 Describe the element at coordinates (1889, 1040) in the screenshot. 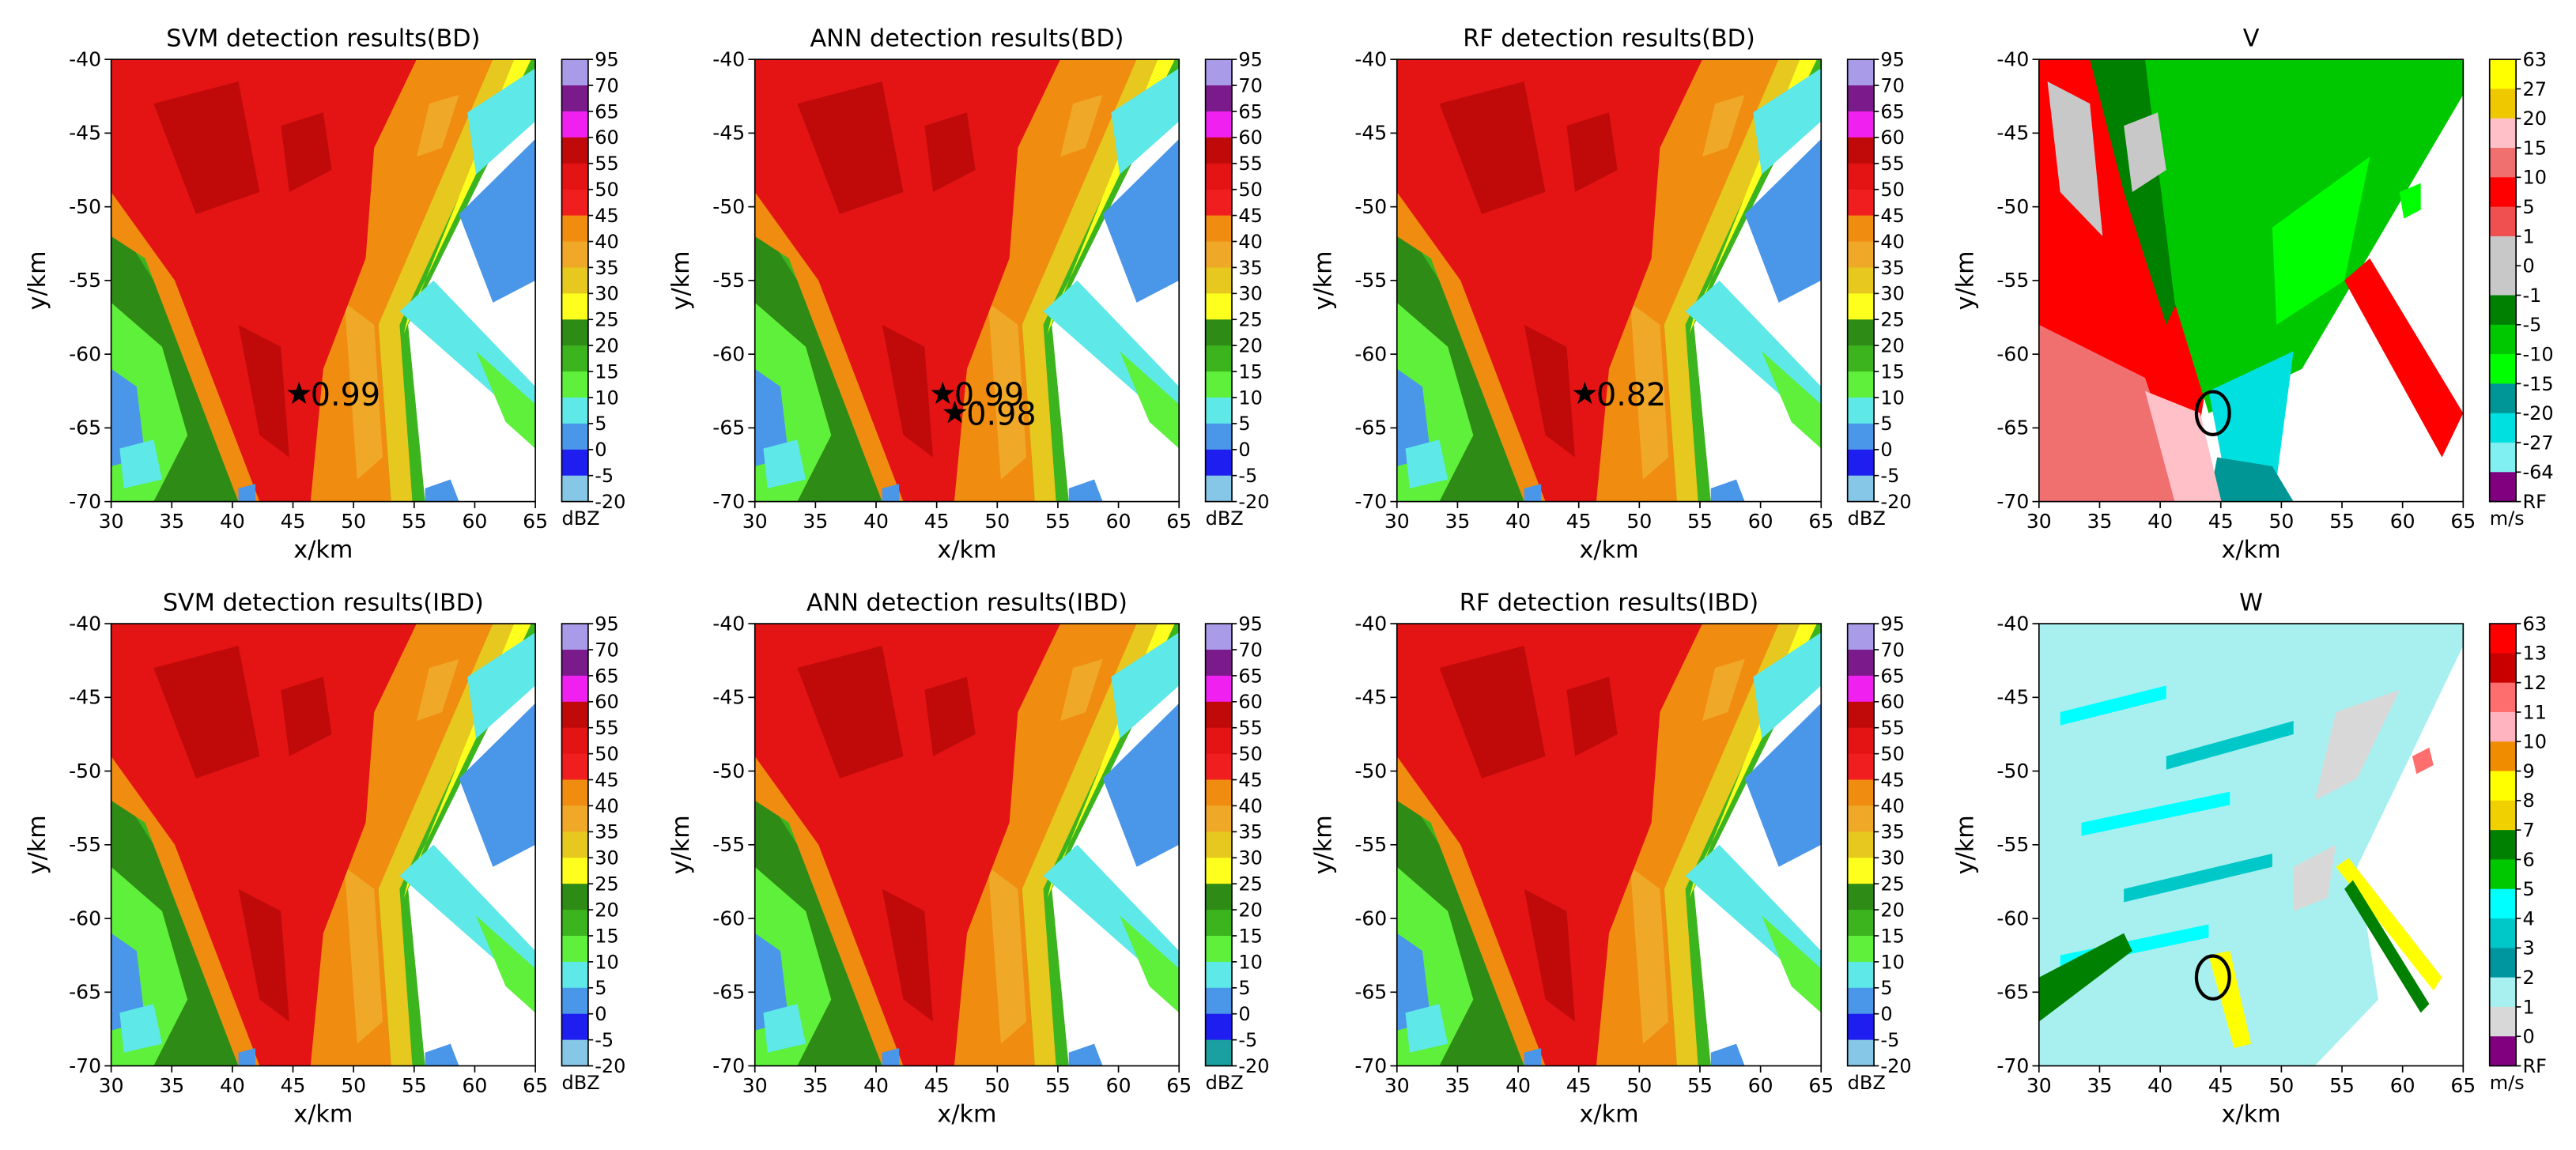

I see `colorbar-label: -5` at that location.